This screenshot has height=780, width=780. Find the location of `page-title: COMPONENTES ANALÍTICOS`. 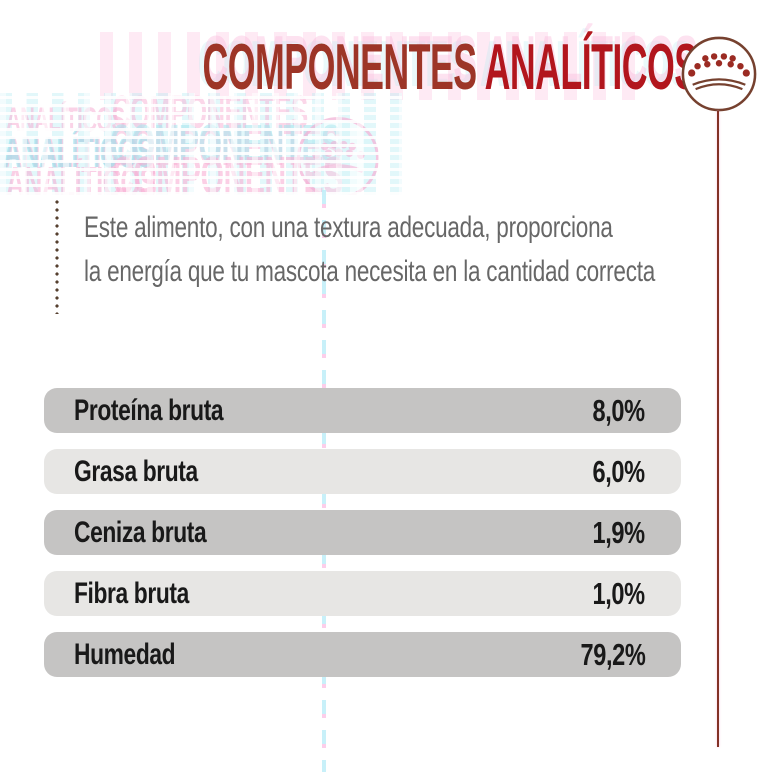

page-title: COMPONENTES ANALÍTICOS is located at coordinates (368, 67).